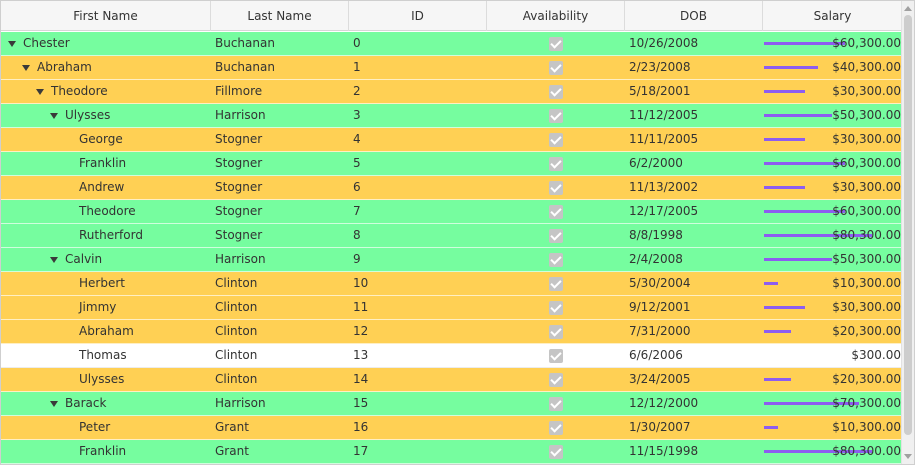 This screenshot has height=465, width=915. Describe the element at coordinates (451, 284) in the screenshot. I see `table-row: Herbert Clinton 10 5/30/2004 $10,300.00` at that location.